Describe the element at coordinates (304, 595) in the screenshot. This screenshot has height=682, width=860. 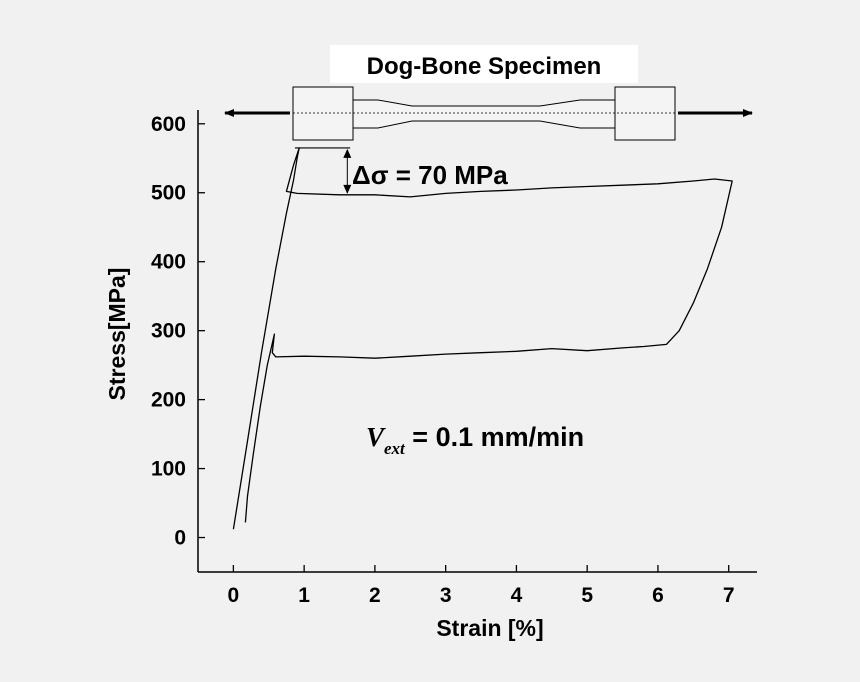
I see `x-tick-label: 1` at that location.